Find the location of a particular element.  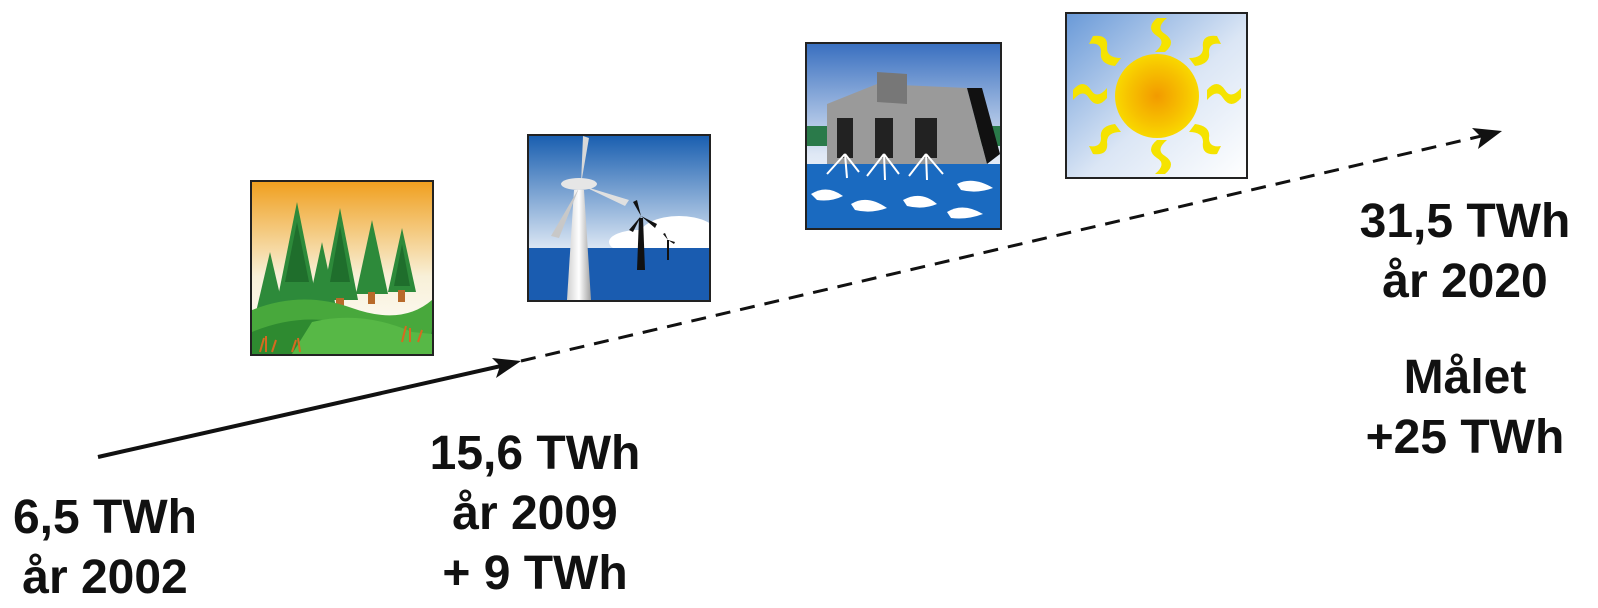

mid-delta: + 9 TWh is located at coordinates (535, 573).